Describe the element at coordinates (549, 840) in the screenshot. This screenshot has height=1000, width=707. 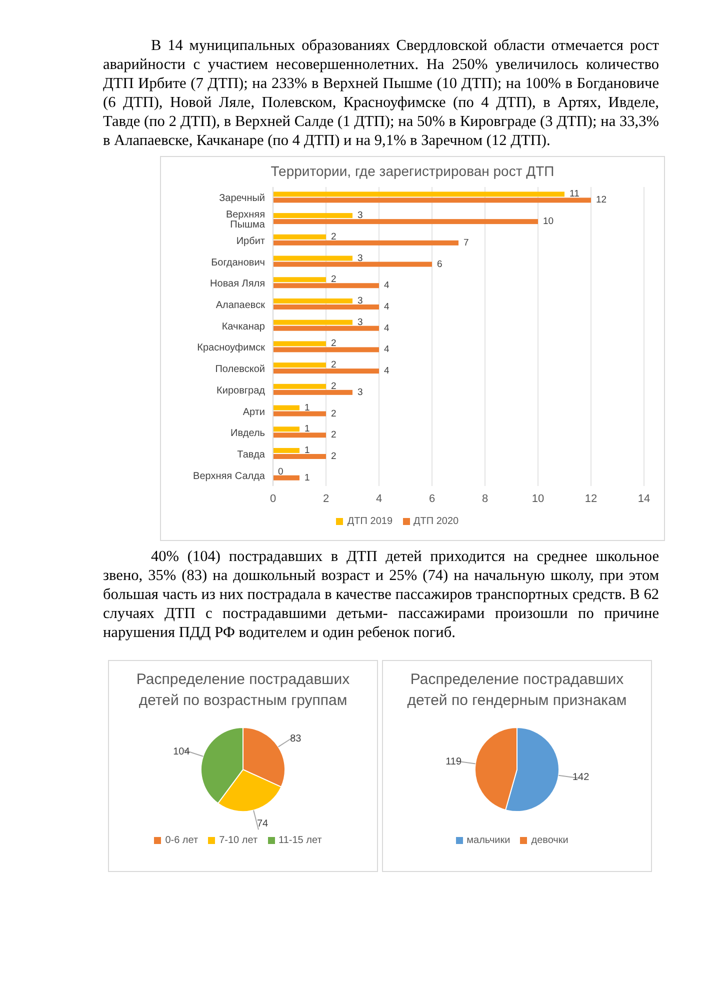
I see `legend-label: девочки` at that location.